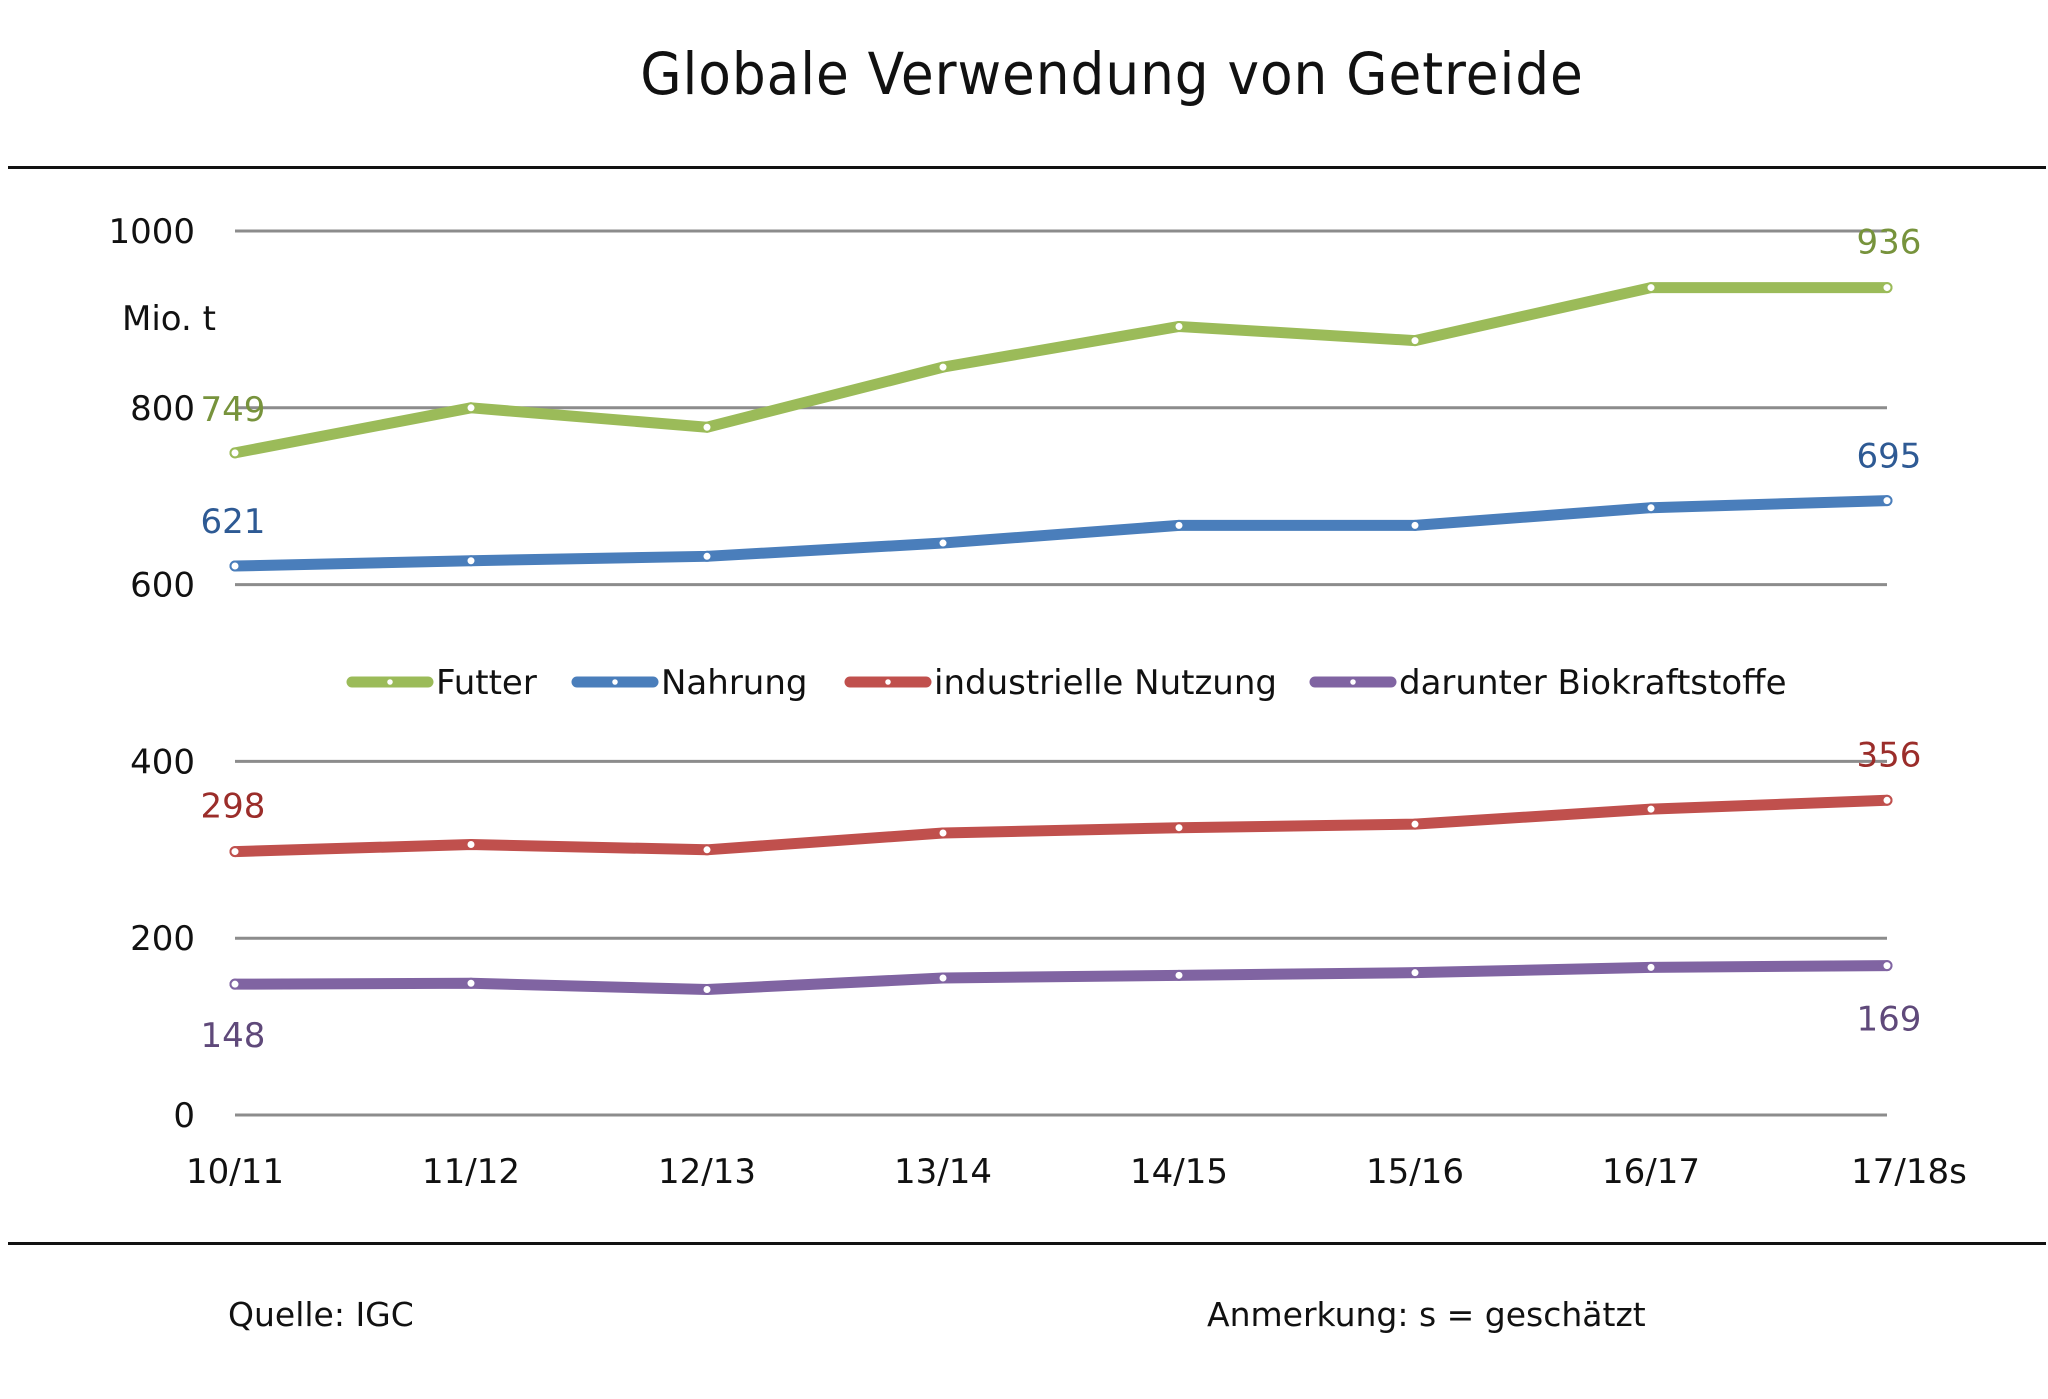  Describe the element at coordinates (1415, 1172) in the screenshot. I see `x-tick-label: 15/16` at that location.